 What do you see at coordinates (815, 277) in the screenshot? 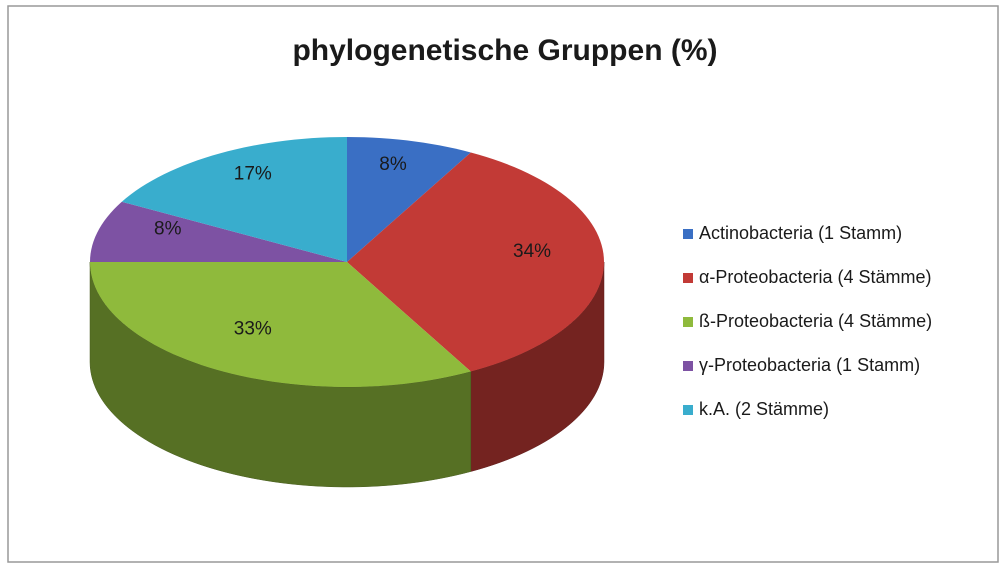
I see `legend-label: α-Proteobacteria (4 Stämme)` at bounding box center [815, 277].